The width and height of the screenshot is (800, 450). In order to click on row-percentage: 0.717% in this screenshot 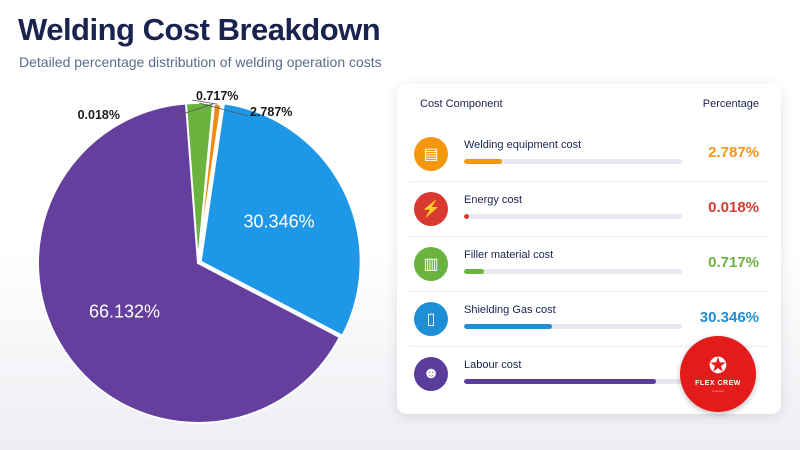, I will do `click(733, 262)`.